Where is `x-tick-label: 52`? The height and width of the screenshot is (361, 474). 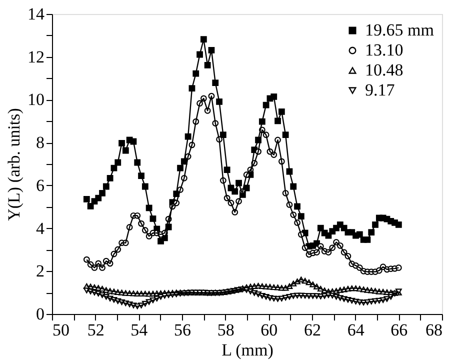
x-tick-label: 52 is located at coordinates (95, 330).